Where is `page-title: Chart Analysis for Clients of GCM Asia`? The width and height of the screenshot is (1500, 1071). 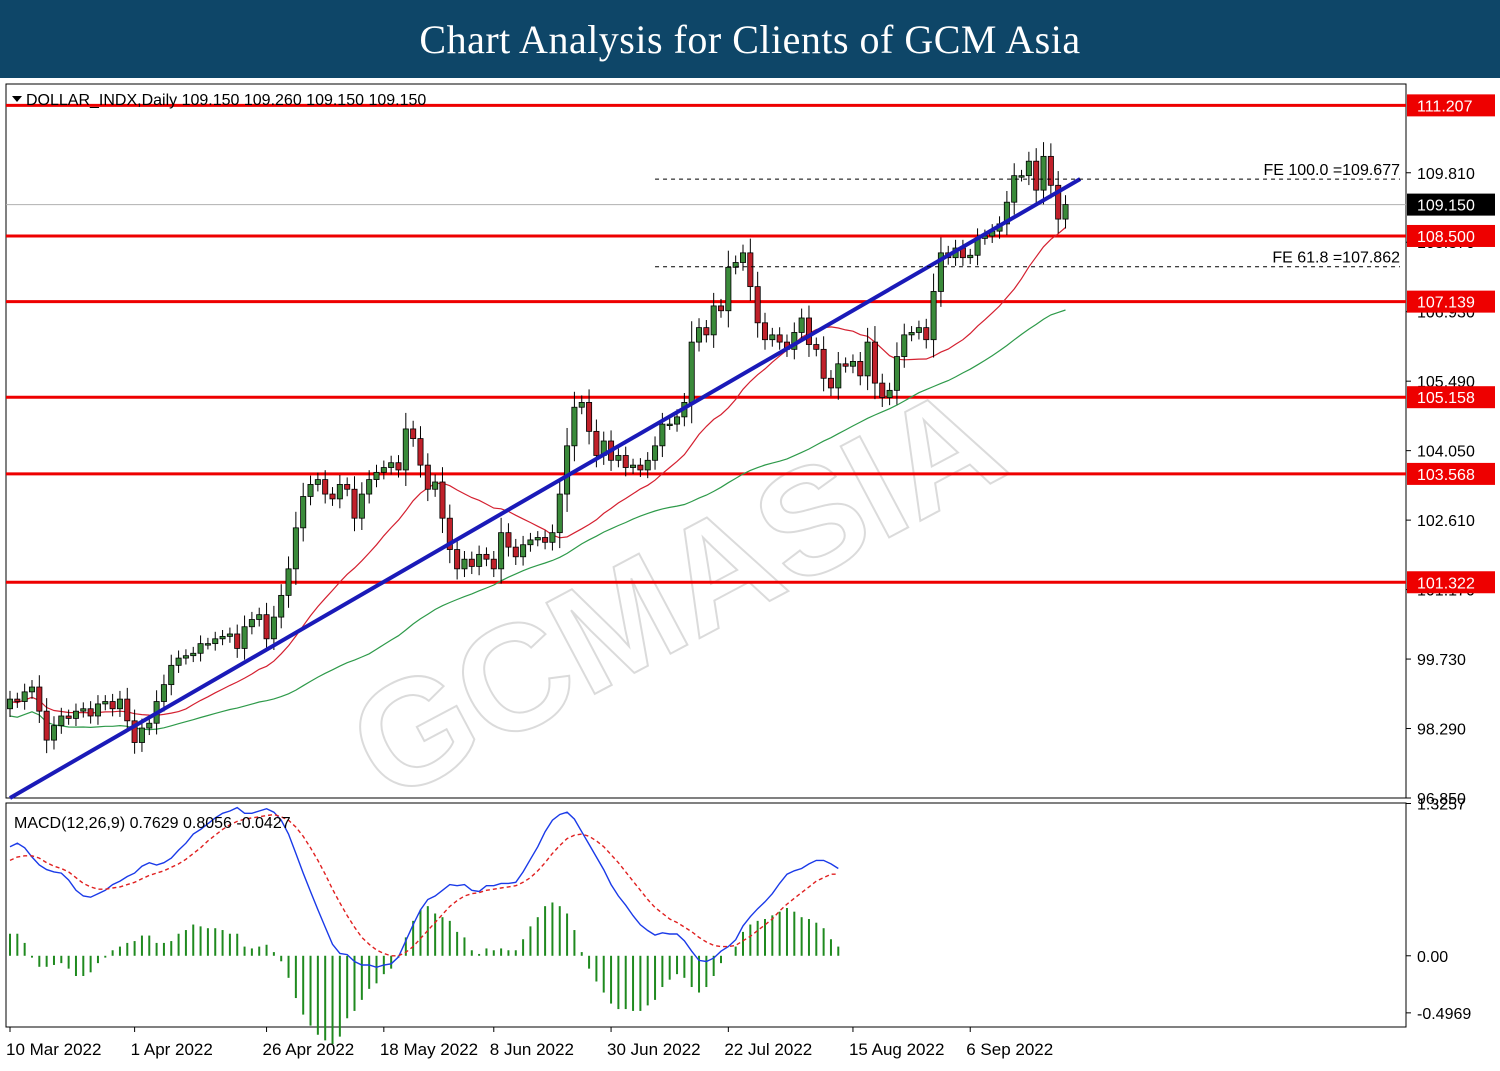
page-title: Chart Analysis for Clients of GCM Asia is located at coordinates (750, 39).